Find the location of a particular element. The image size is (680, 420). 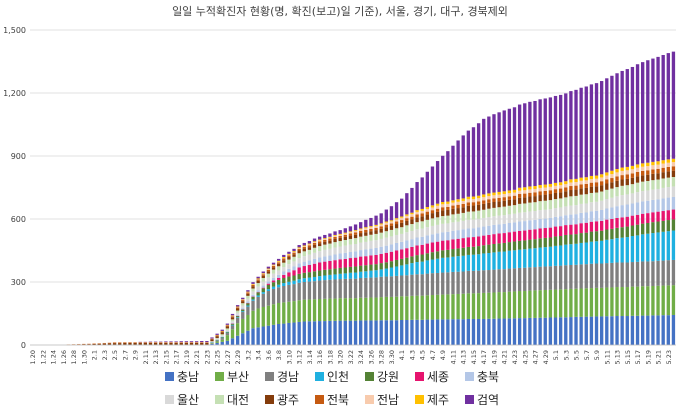

x-tick-label: 3.4 is located at coordinates (259, 355).